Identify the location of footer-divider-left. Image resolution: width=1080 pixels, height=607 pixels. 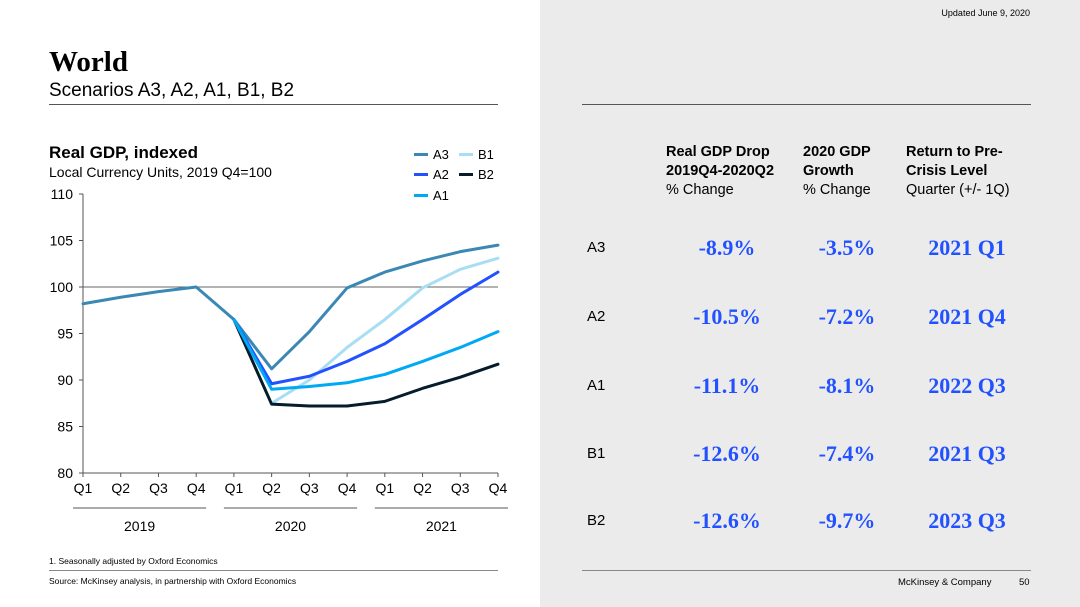
(273, 570).